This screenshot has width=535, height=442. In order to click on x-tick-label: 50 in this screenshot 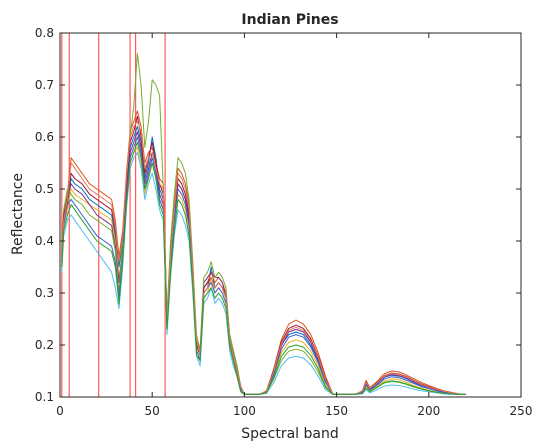, I will do `click(152, 411)`.